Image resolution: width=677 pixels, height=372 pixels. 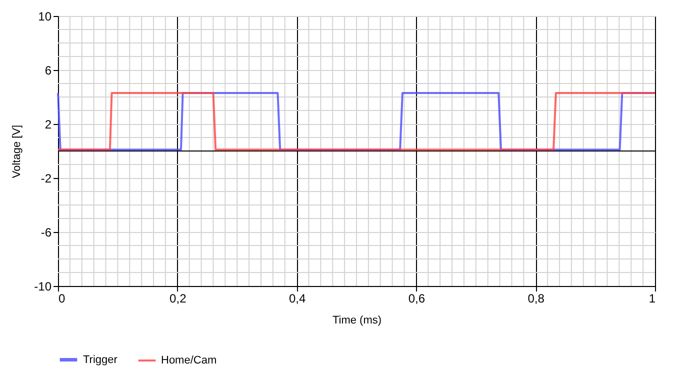 What do you see at coordinates (536, 299) in the screenshot?
I see `x-tick-label: 0,8` at bounding box center [536, 299].